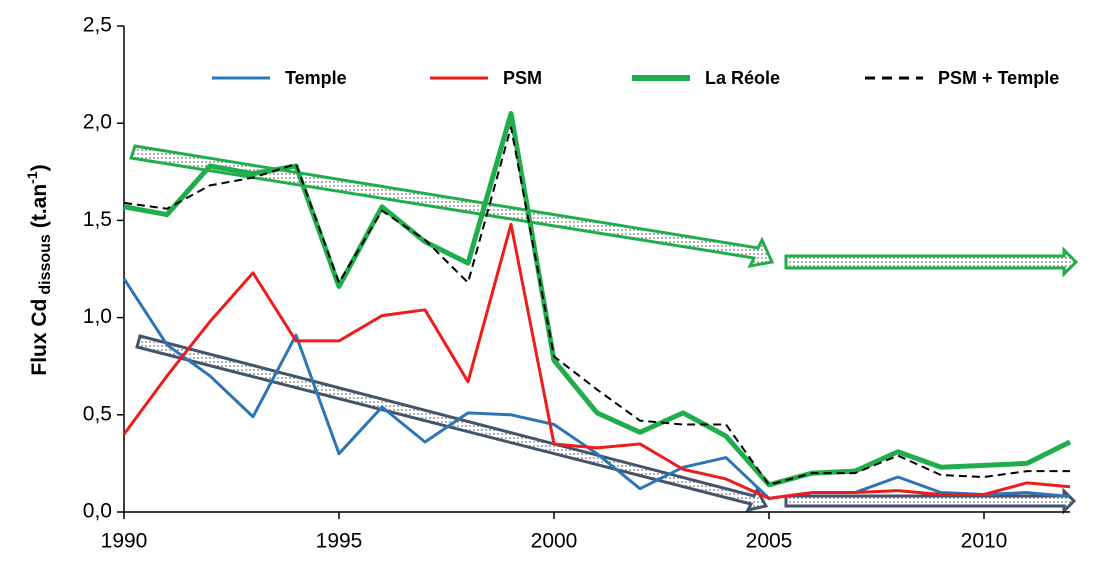 The width and height of the screenshot is (1105, 573). What do you see at coordinates (97, 25) in the screenshot?
I see `y-tick-label: 2,5` at bounding box center [97, 25].